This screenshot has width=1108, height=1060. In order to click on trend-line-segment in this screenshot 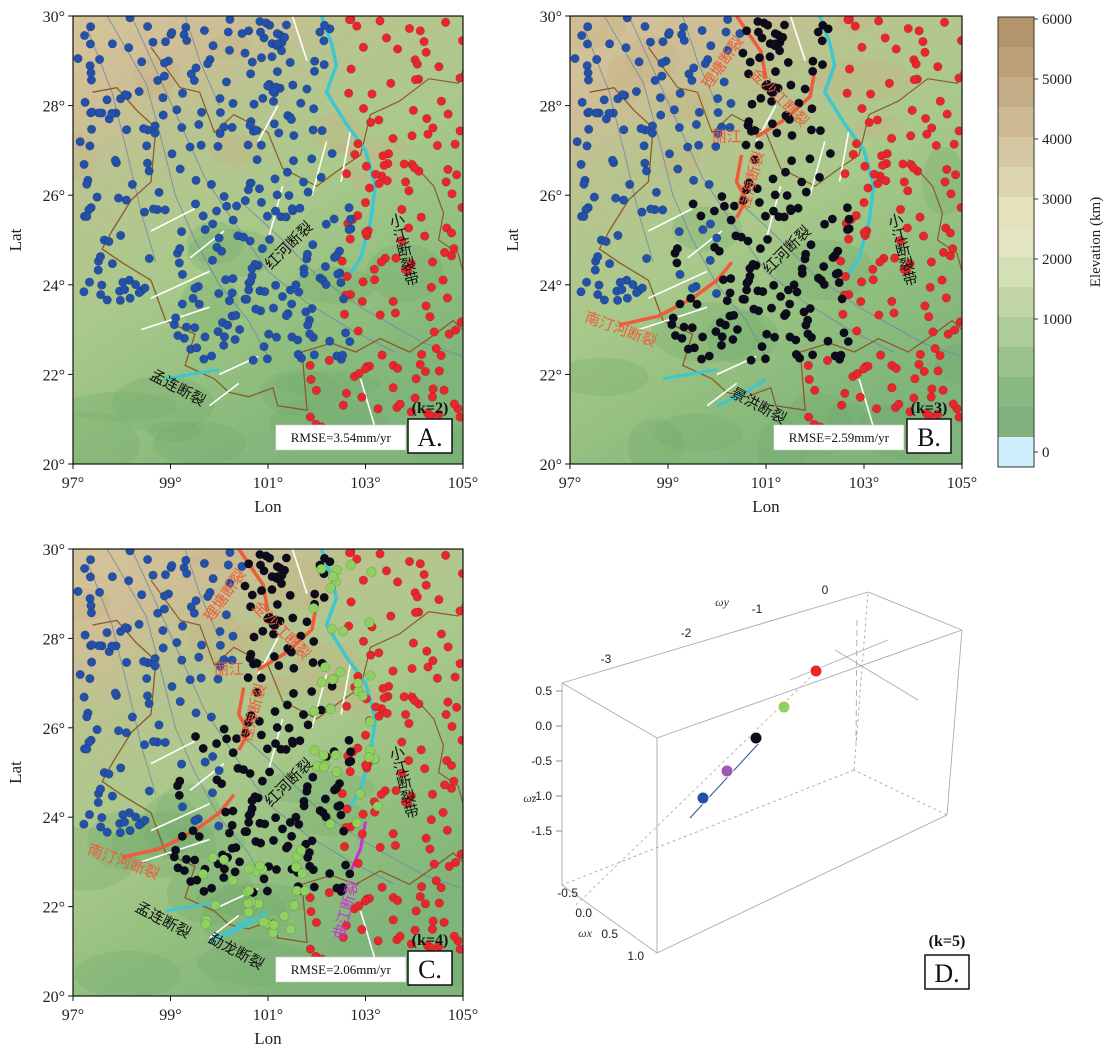, I will do `click(725, 780)`.